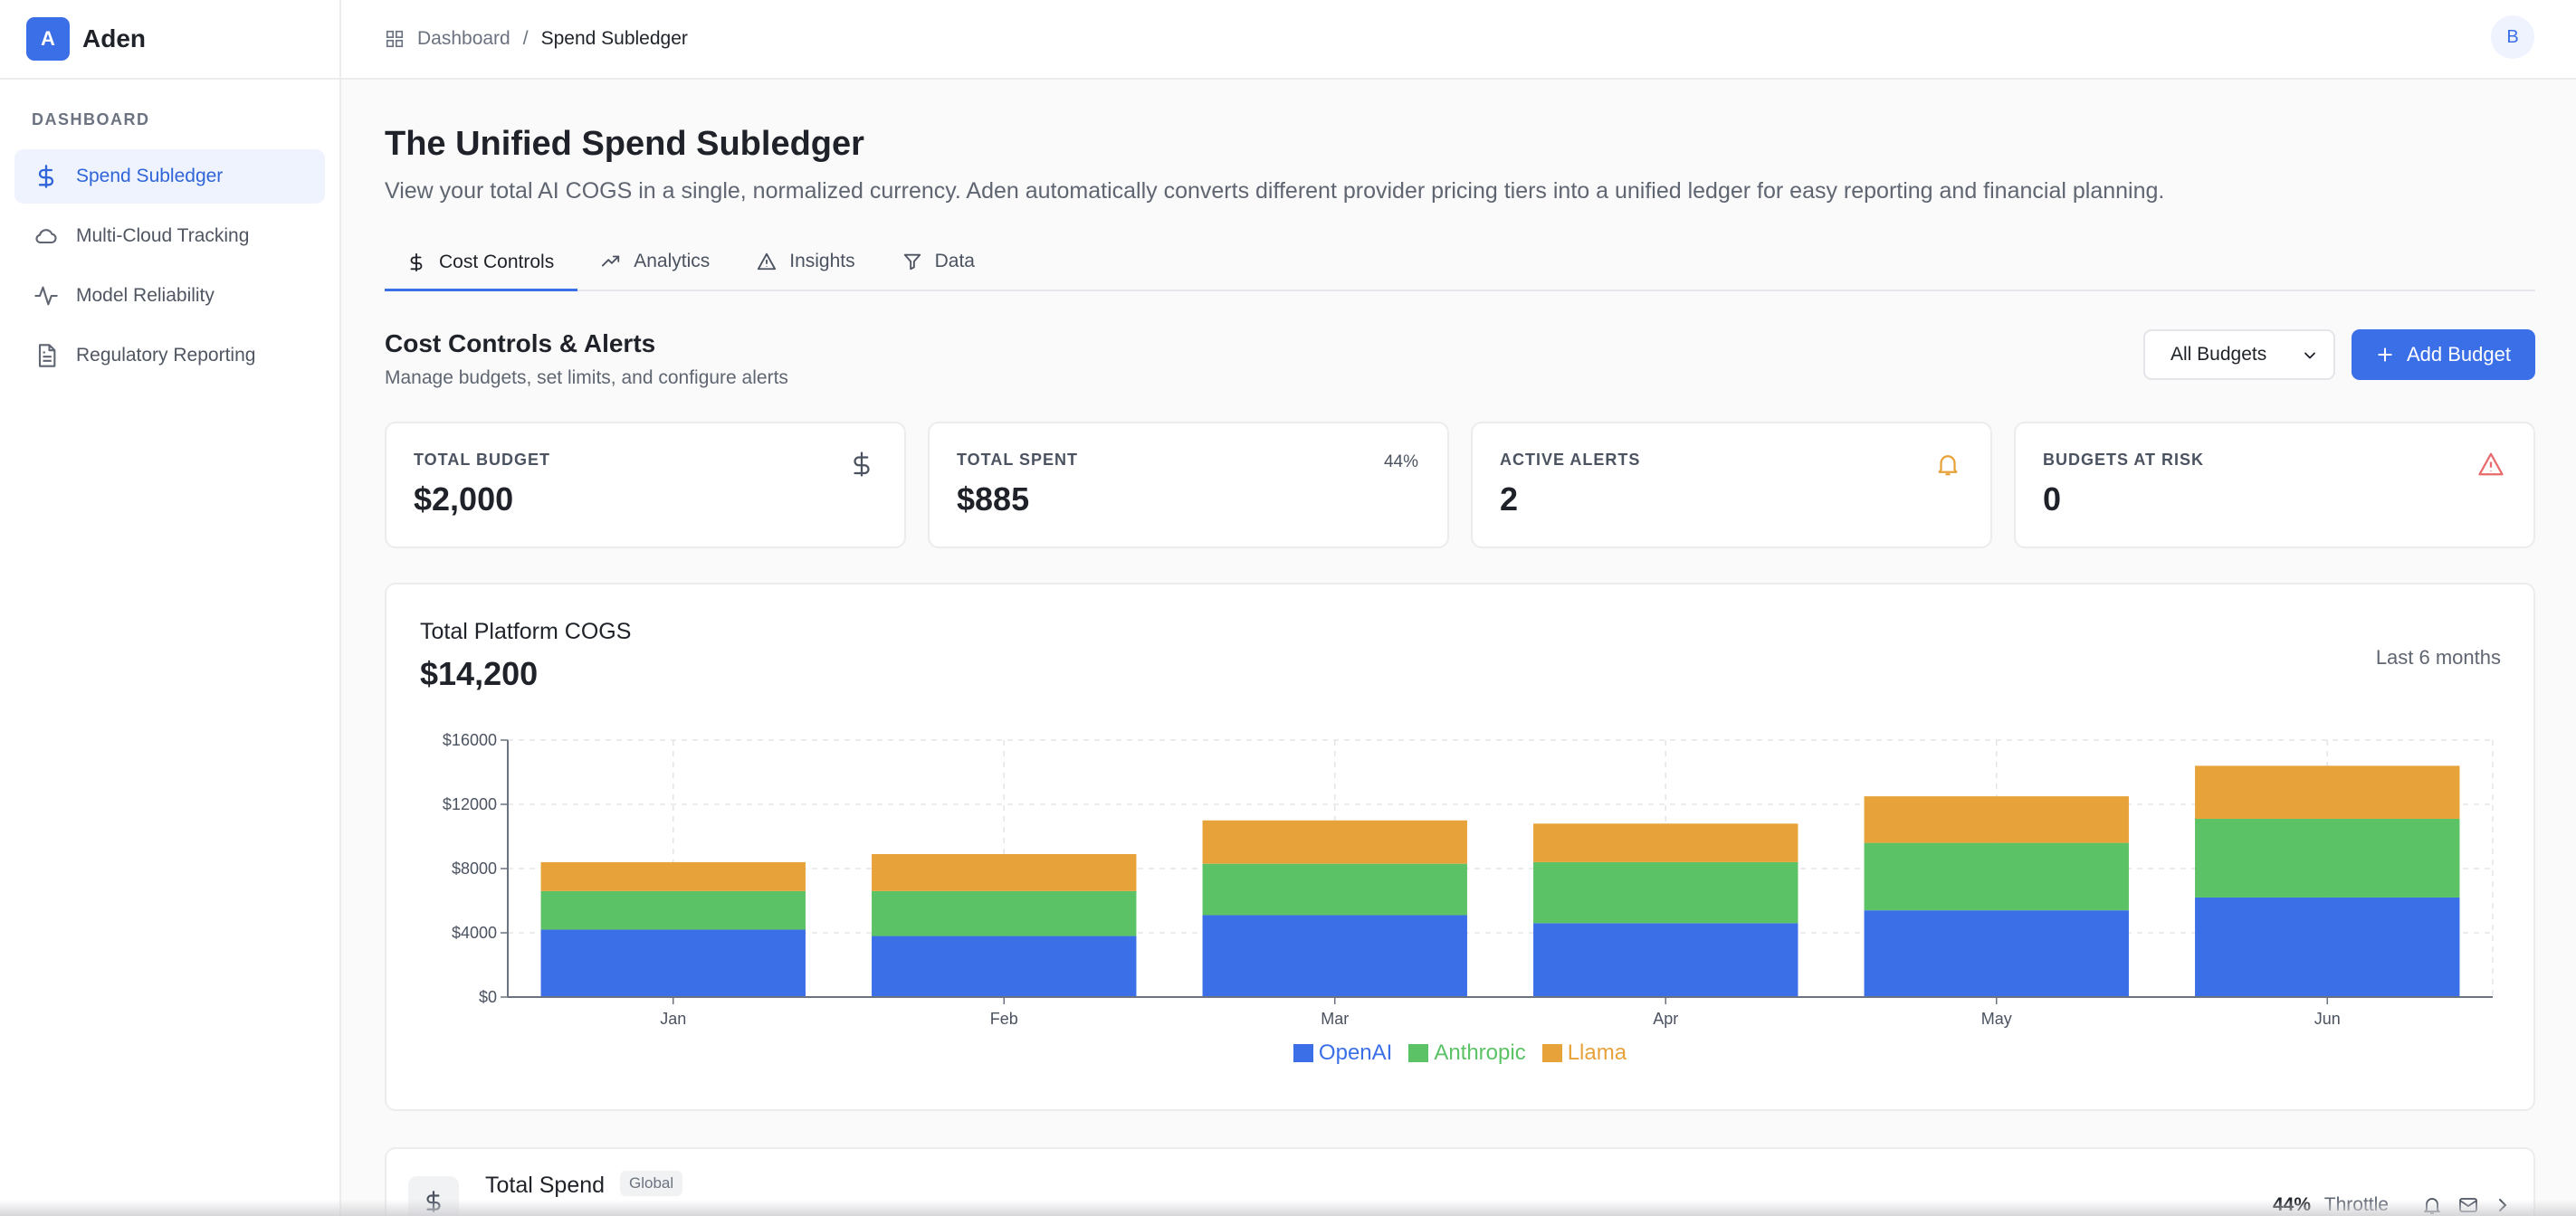  What do you see at coordinates (114, 38) in the screenshot?
I see `brand-name: Aden` at bounding box center [114, 38].